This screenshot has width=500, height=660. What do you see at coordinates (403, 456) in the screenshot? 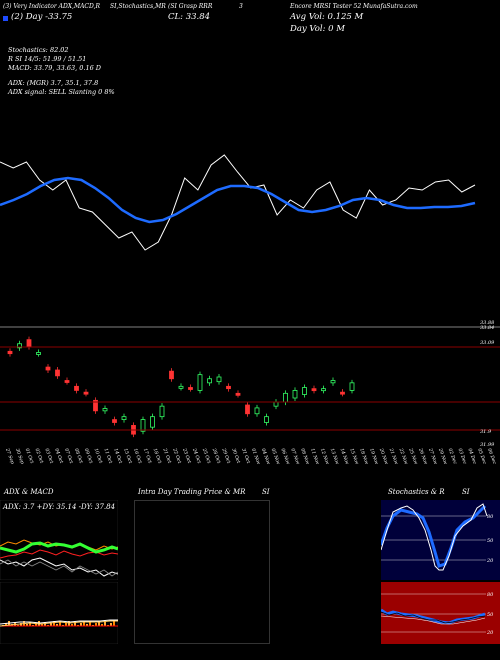
I see `x-axis-label: 22 Nov` at bounding box center [403, 456].